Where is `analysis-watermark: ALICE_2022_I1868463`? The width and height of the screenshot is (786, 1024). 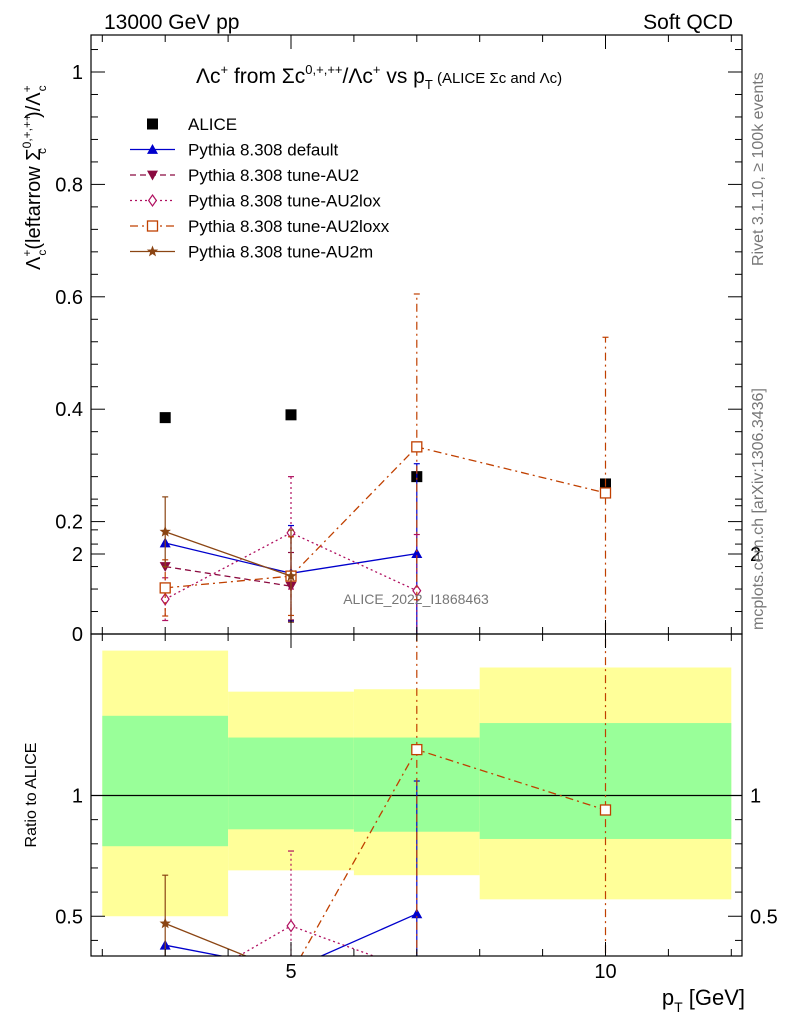 analysis-watermark: ALICE_2022_I1868463 is located at coordinates (416, 599).